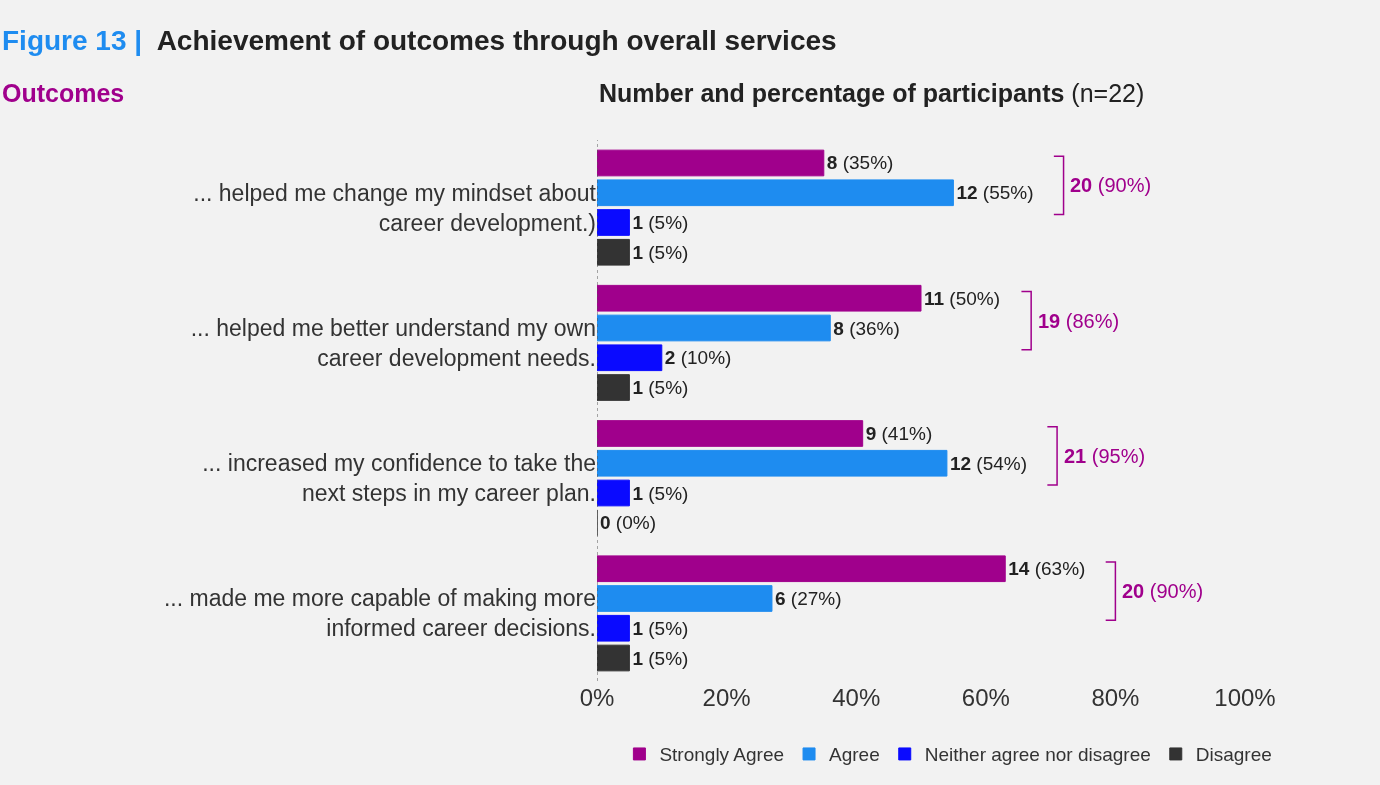  What do you see at coordinates (726, 697) in the screenshot?
I see `x-tick-label: 20%` at bounding box center [726, 697].